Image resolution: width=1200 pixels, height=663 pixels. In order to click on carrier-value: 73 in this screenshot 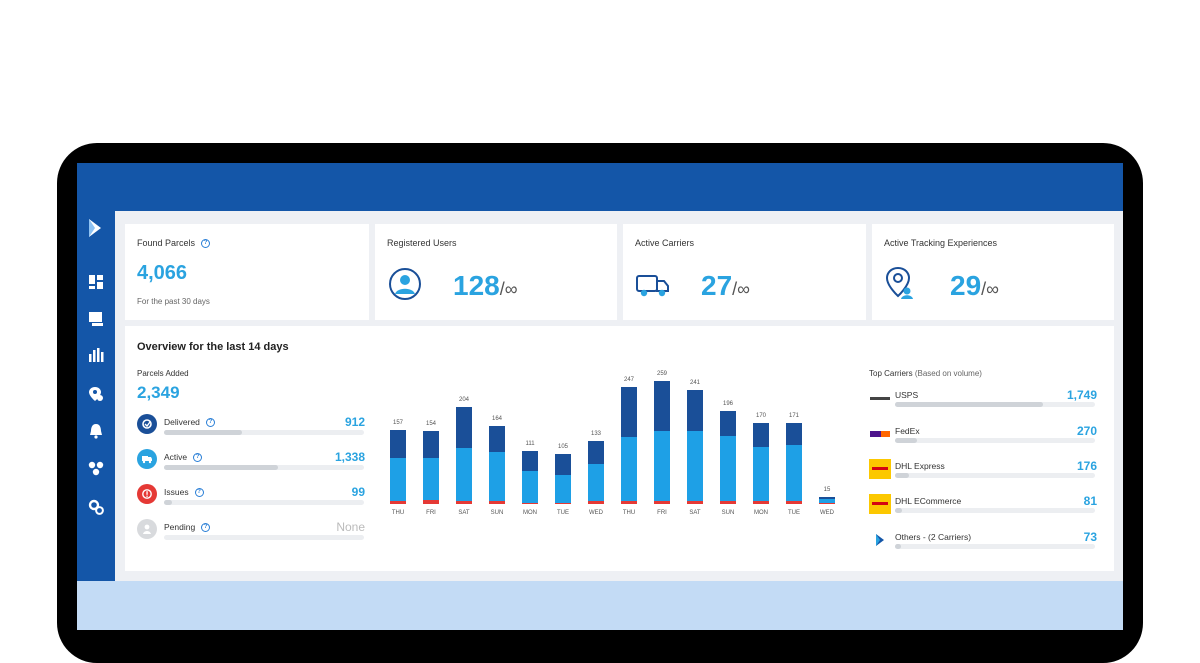, I will do `click(1090, 537)`.